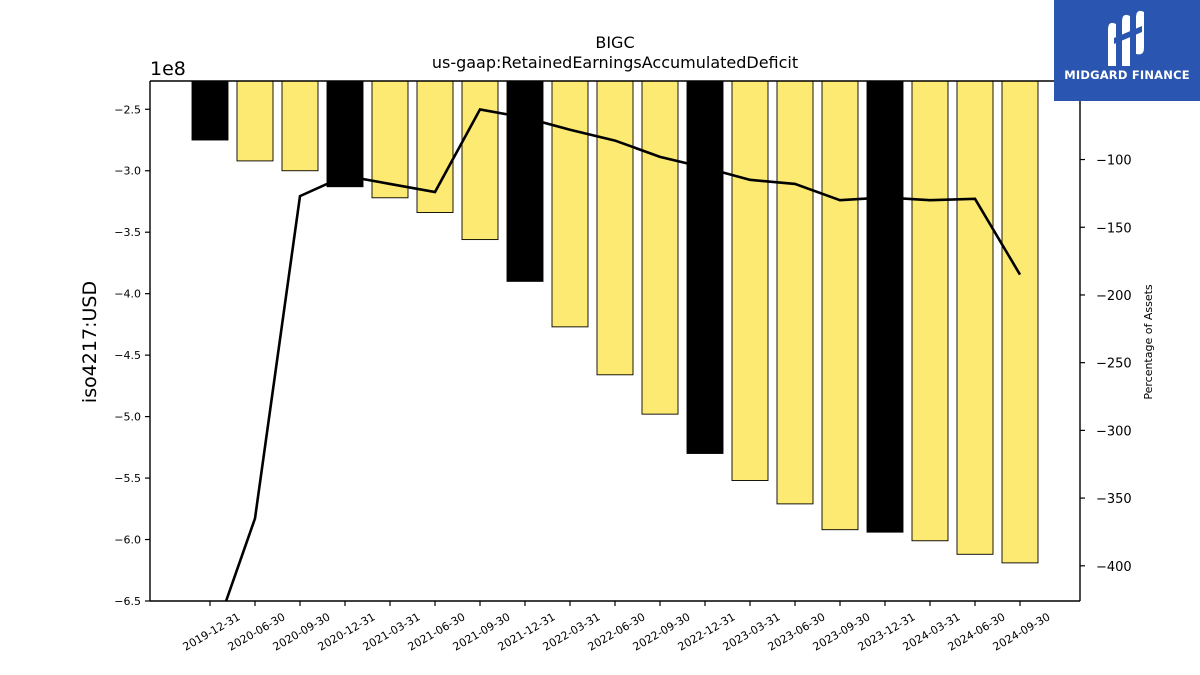 Image resolution: width=1200 pixels, height=675 pixels. What do you see at coordinates (127, 171) in the screenshot?
I see `y-tick-label: −3.0` at bounding box center [127, 171].